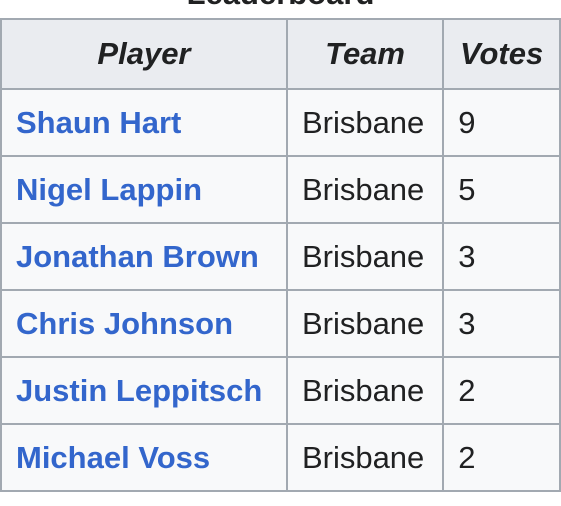 Image resolution: width=561 pixels, height=506 pixels. What do you see at coordinates (280, 4) in the screenshot?
I see `table-caption: Leaderboard` at bounding box center [280, 4].